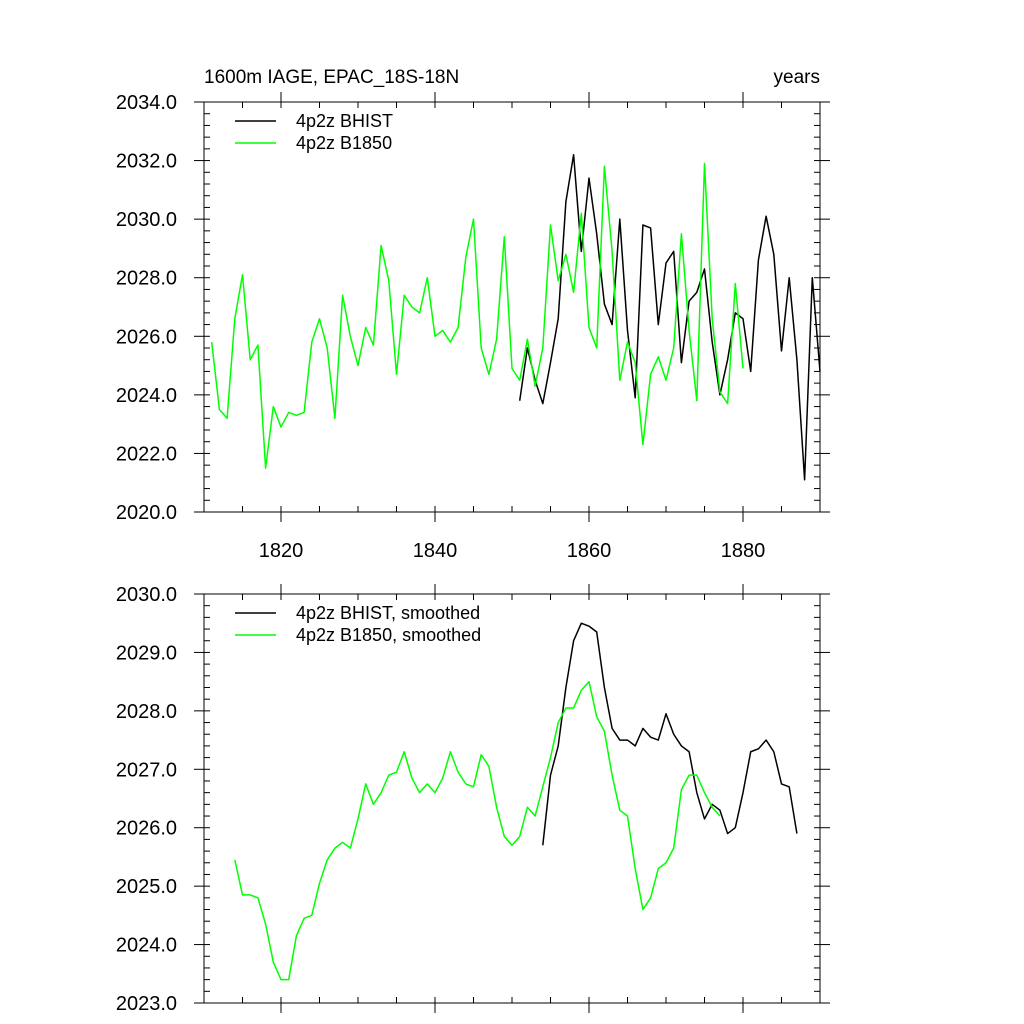 The width and height of the screenshot is (1024, 1024). I want to click on bottom-y-tick-label: 2025.0, so click(146, 887).